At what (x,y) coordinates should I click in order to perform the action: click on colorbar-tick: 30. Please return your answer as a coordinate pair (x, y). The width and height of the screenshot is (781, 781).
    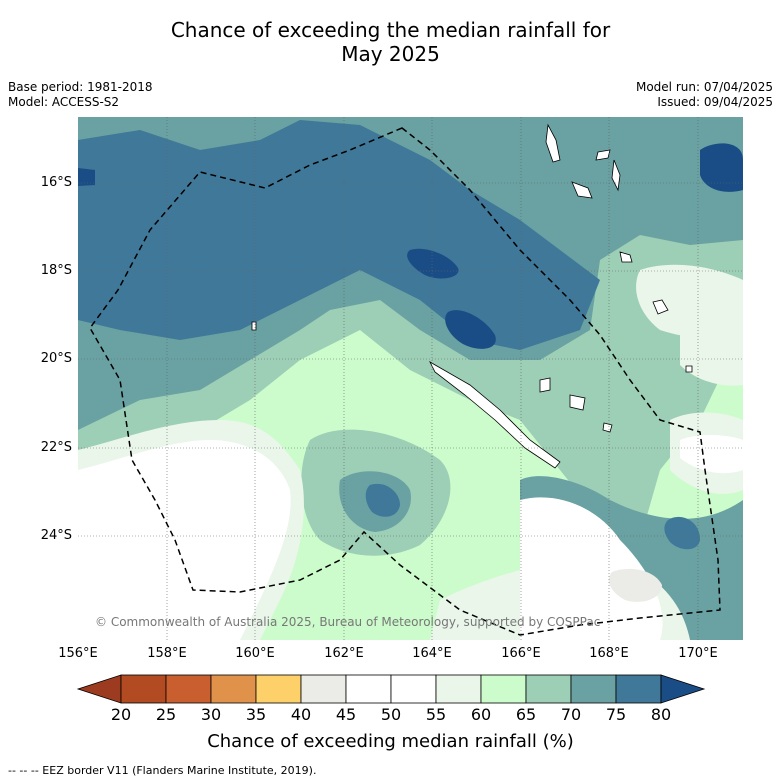
    Looking at the image, I should click on (211, 714).